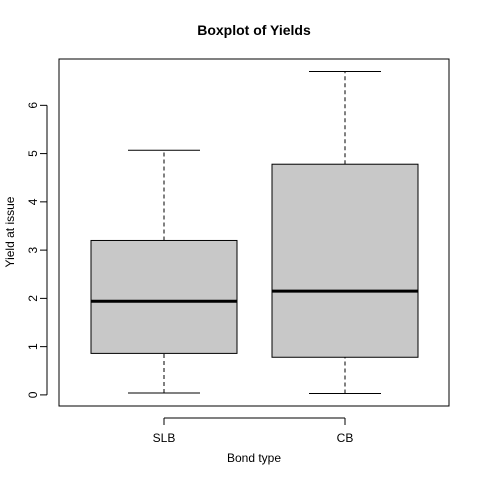 The height and width of the screenshot is (480, 480). I want to click on box-body-cb, so click(345, 260).